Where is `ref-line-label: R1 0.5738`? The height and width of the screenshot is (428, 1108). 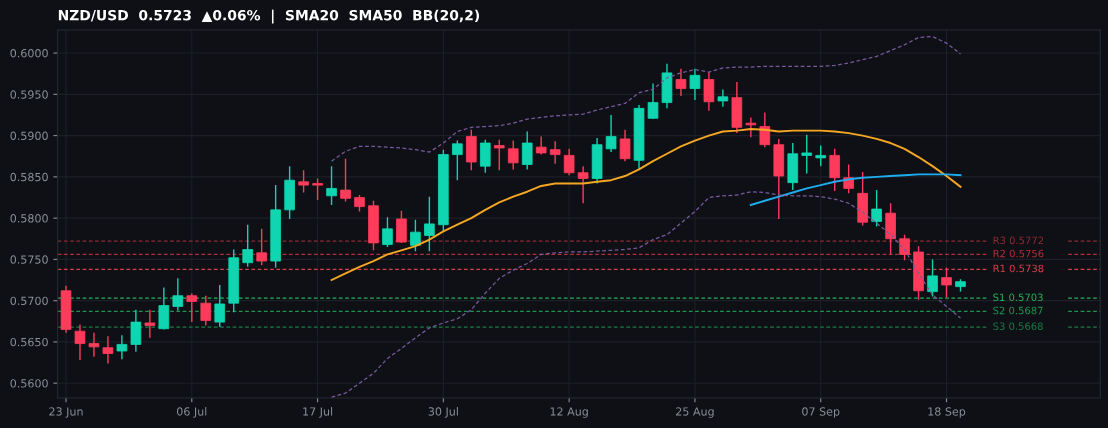
ref-line-label: R1 0.5738 is located at coordinates (1018, 268).